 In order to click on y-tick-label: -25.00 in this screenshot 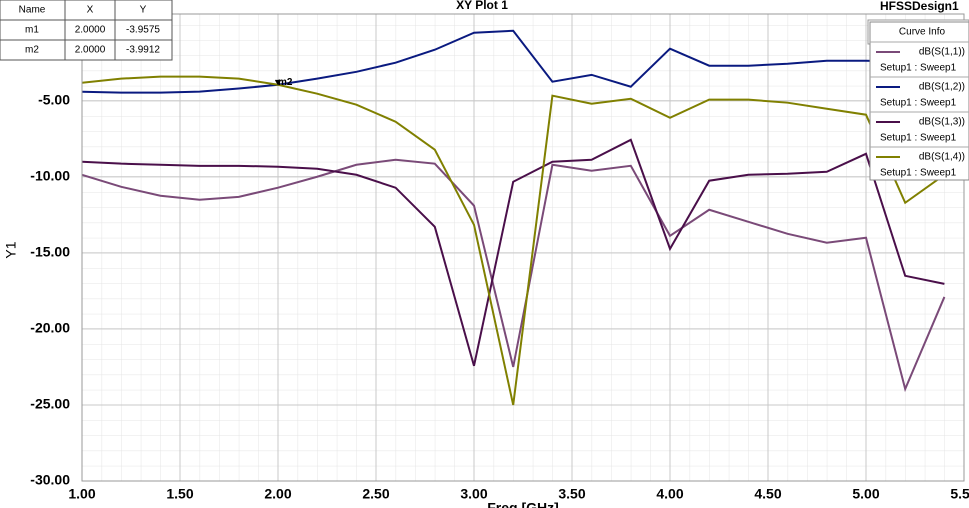, I will do `click(50, 404)`.